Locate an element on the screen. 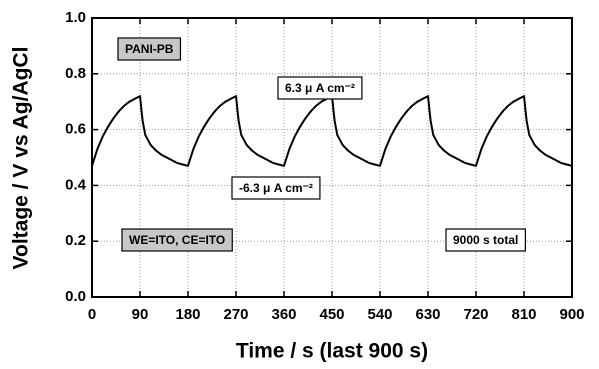 This screenshot has width=599, height=369. x-tick-label: 900 is located at coordinates (571, 314).